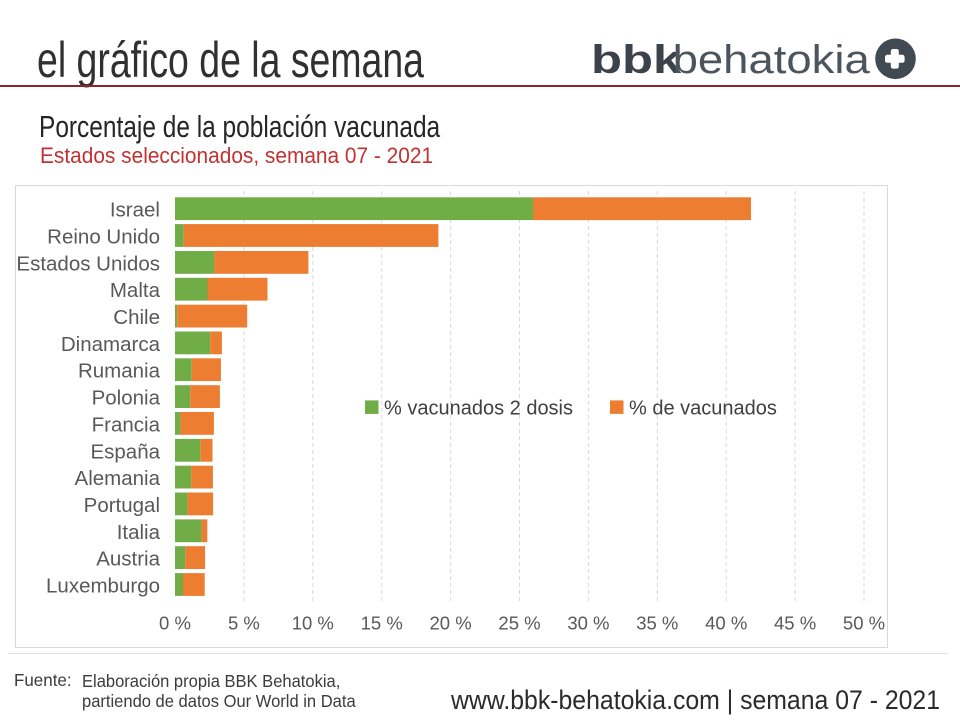 This screenshot has height=720, width=960. I want to click on svg-text: Malta, so click(135, 290).